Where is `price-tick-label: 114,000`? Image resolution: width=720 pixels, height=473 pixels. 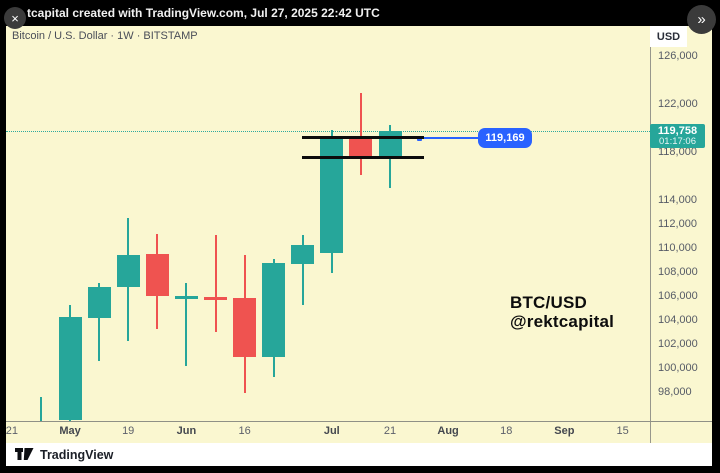 price-tick-label: 114,000 is located at coordinates (677, 200).